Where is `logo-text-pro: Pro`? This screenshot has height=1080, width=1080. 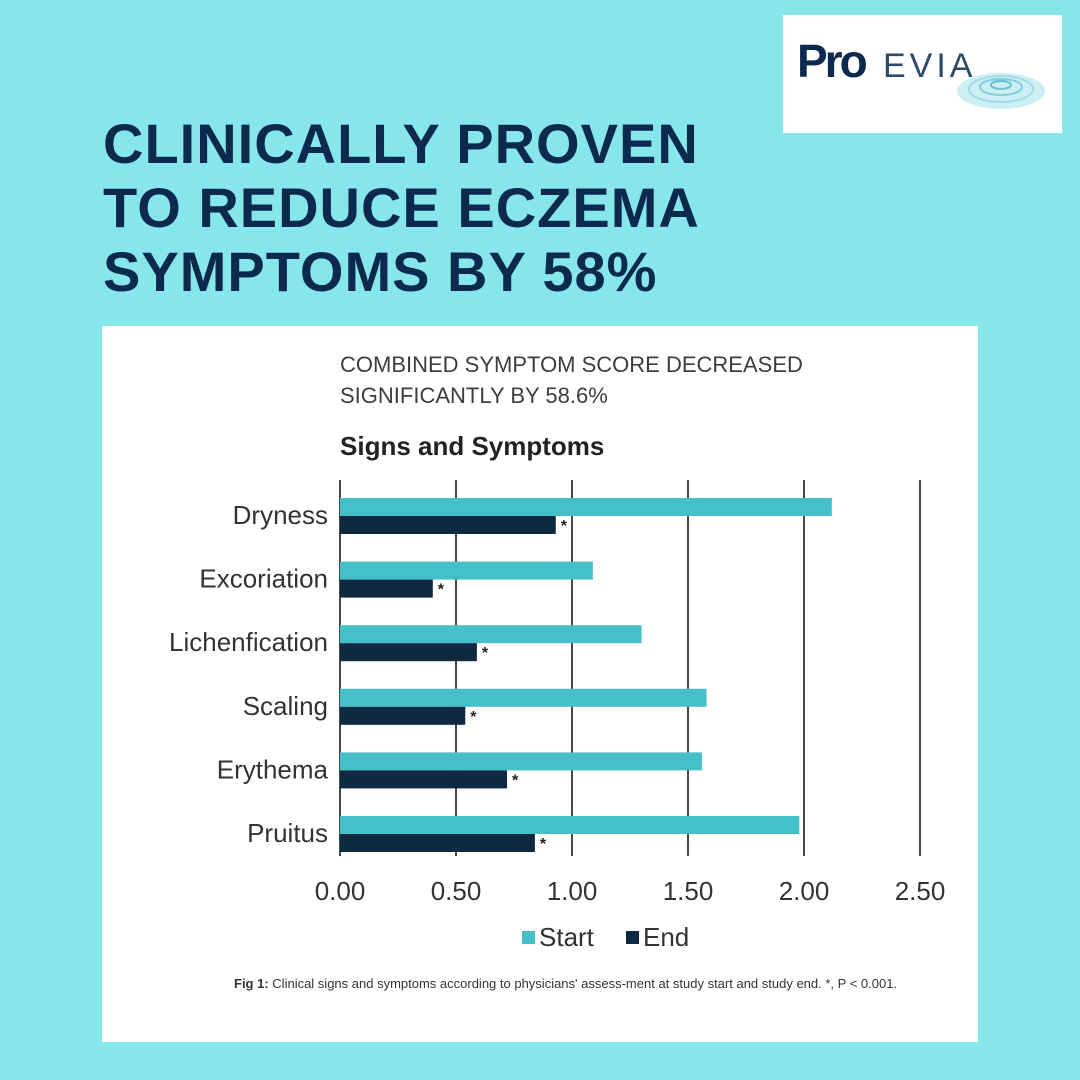
logo-text-pro: Pro is located at coordinates (832, 61).